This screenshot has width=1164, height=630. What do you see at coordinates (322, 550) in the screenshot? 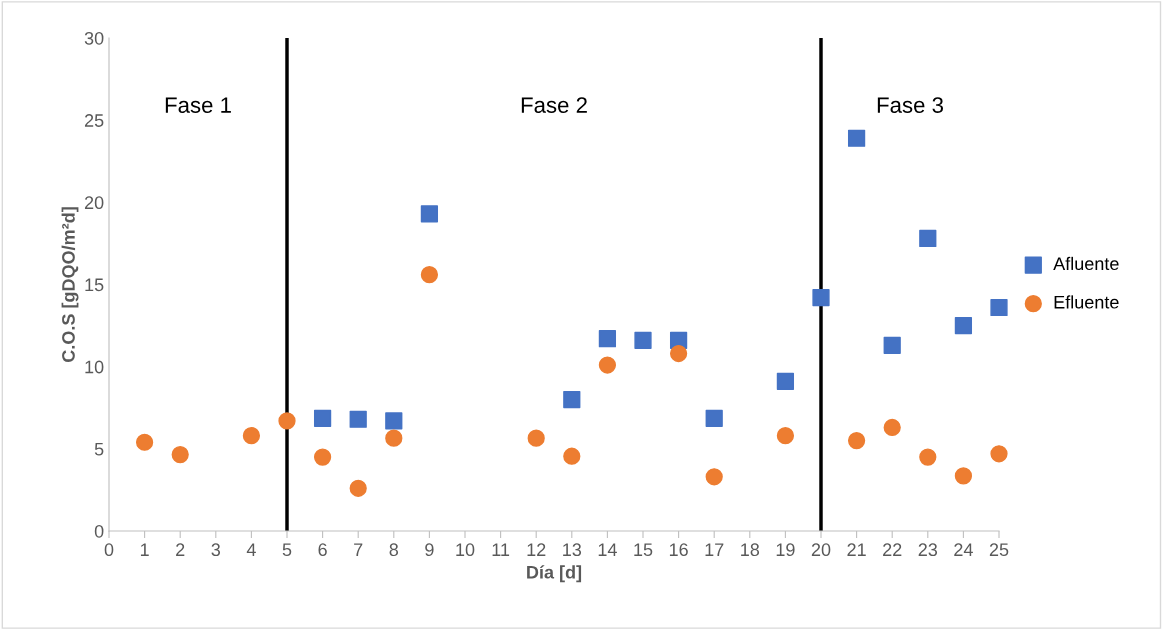
I see `x-tick-label: 6` at bounding box center [322, 550].